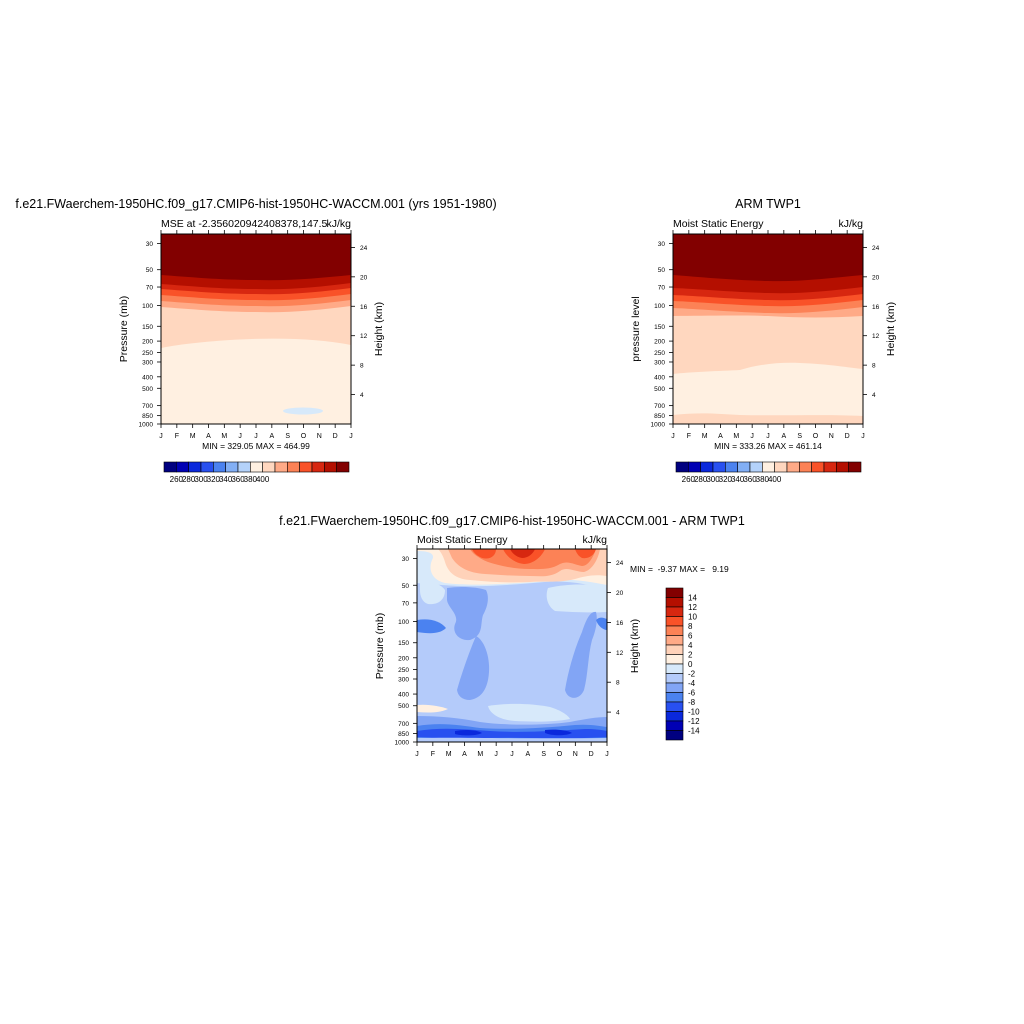 This screenshot has width=1024, height=1024. I want to click on difference-y-tick-label: 200, so click(403, 658).